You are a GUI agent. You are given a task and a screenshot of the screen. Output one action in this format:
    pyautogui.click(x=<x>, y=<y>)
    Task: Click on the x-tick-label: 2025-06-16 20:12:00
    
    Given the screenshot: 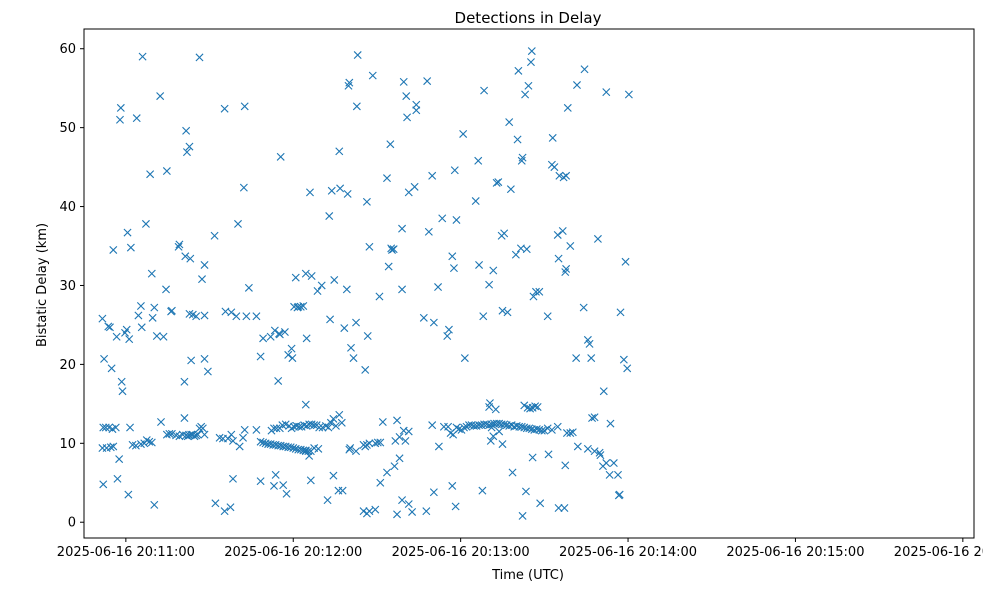 What is the action you would take?
    pyautogui.click(x=293, y=552)
    